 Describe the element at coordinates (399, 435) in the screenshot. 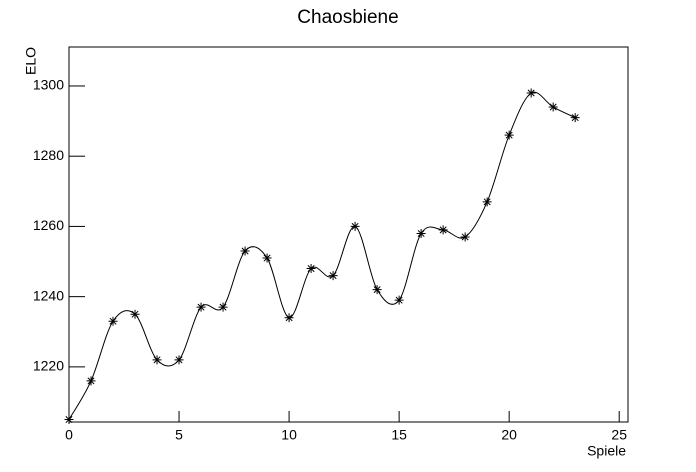

I see `x-tick-label: 15` at that location.